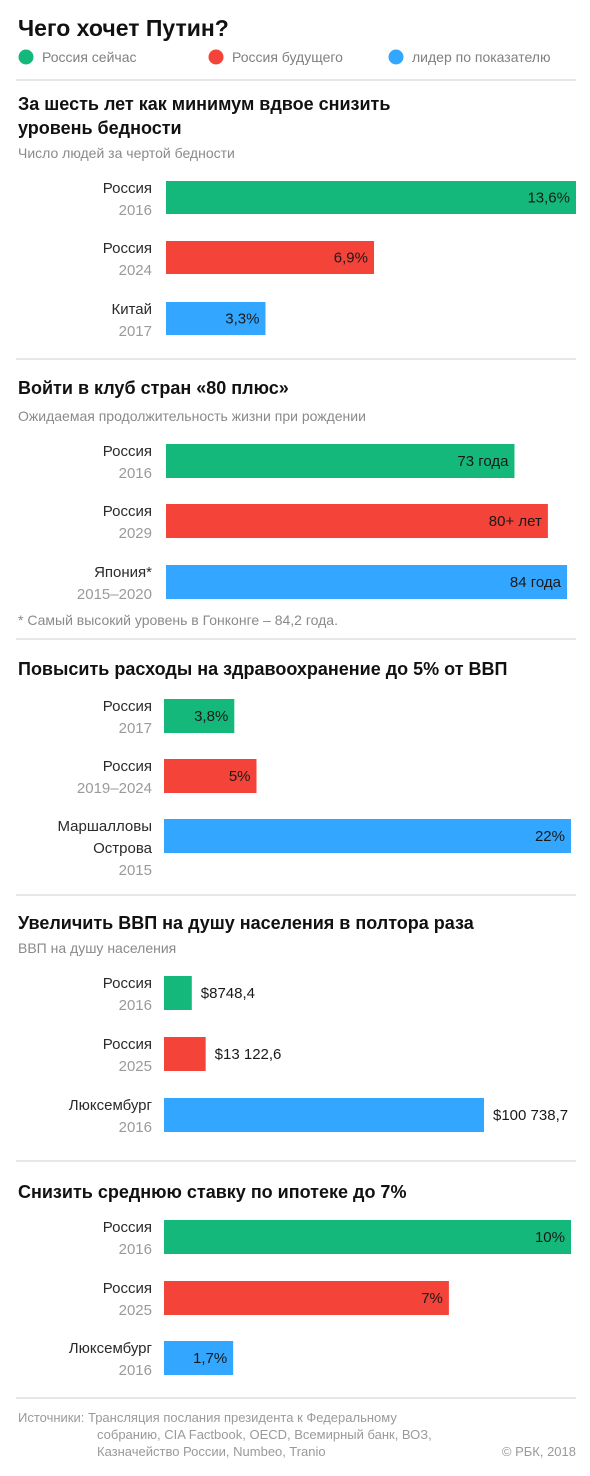 The width and height of the screenshot is (590, 1476). I want to click on section-subtitle: Число людей за чертой бедности, so click(126, 153).